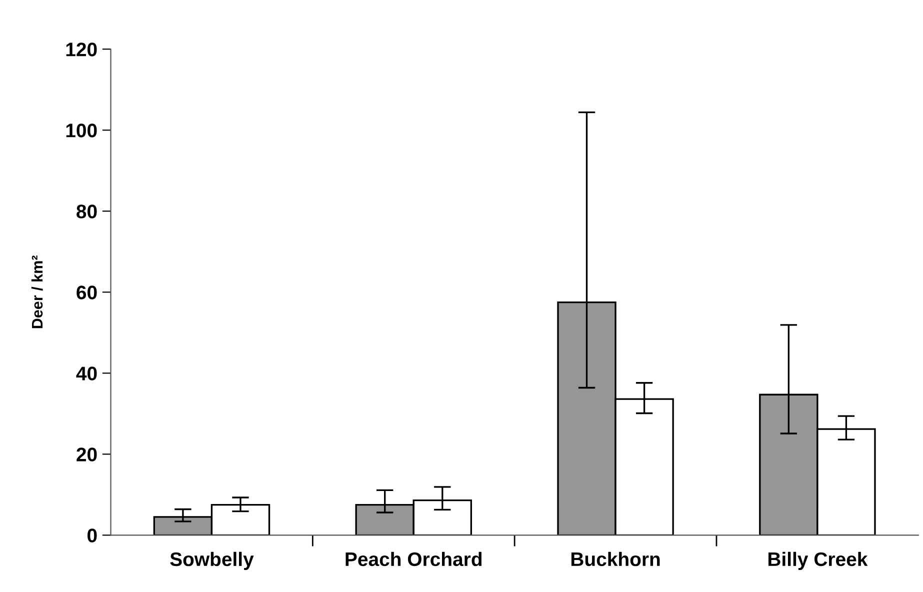 Image resolution: width=923 pixels, height=592 pixels. What do you see at coordinates (92, 535) in the screenshot?
I see `y-tick-label: 0` at bounding box center [92, 535].